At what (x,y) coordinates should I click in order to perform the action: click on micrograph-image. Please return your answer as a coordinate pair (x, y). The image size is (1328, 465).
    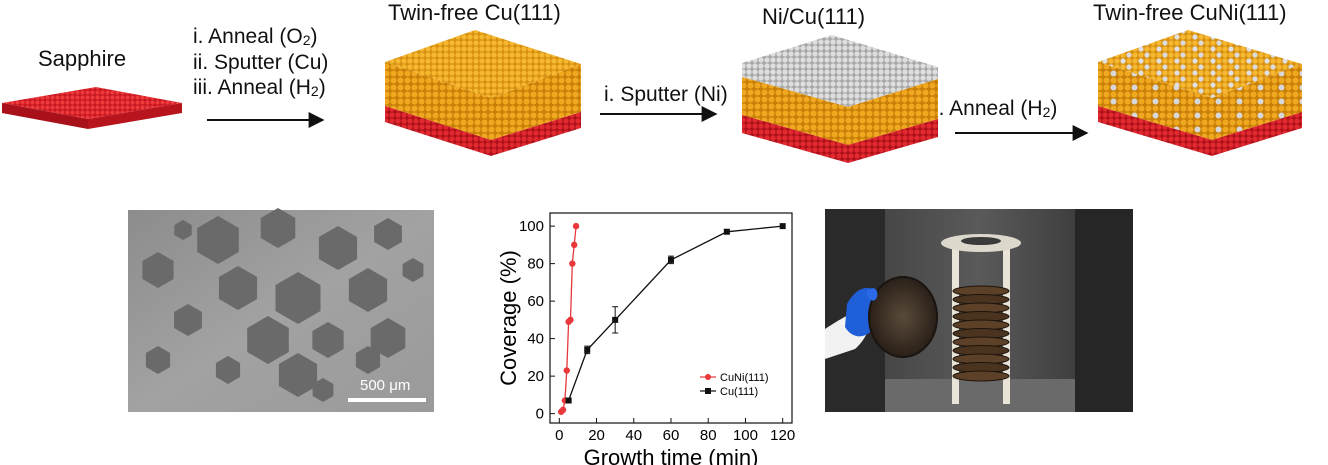
    Looking at the image, I should click on (281, 310).